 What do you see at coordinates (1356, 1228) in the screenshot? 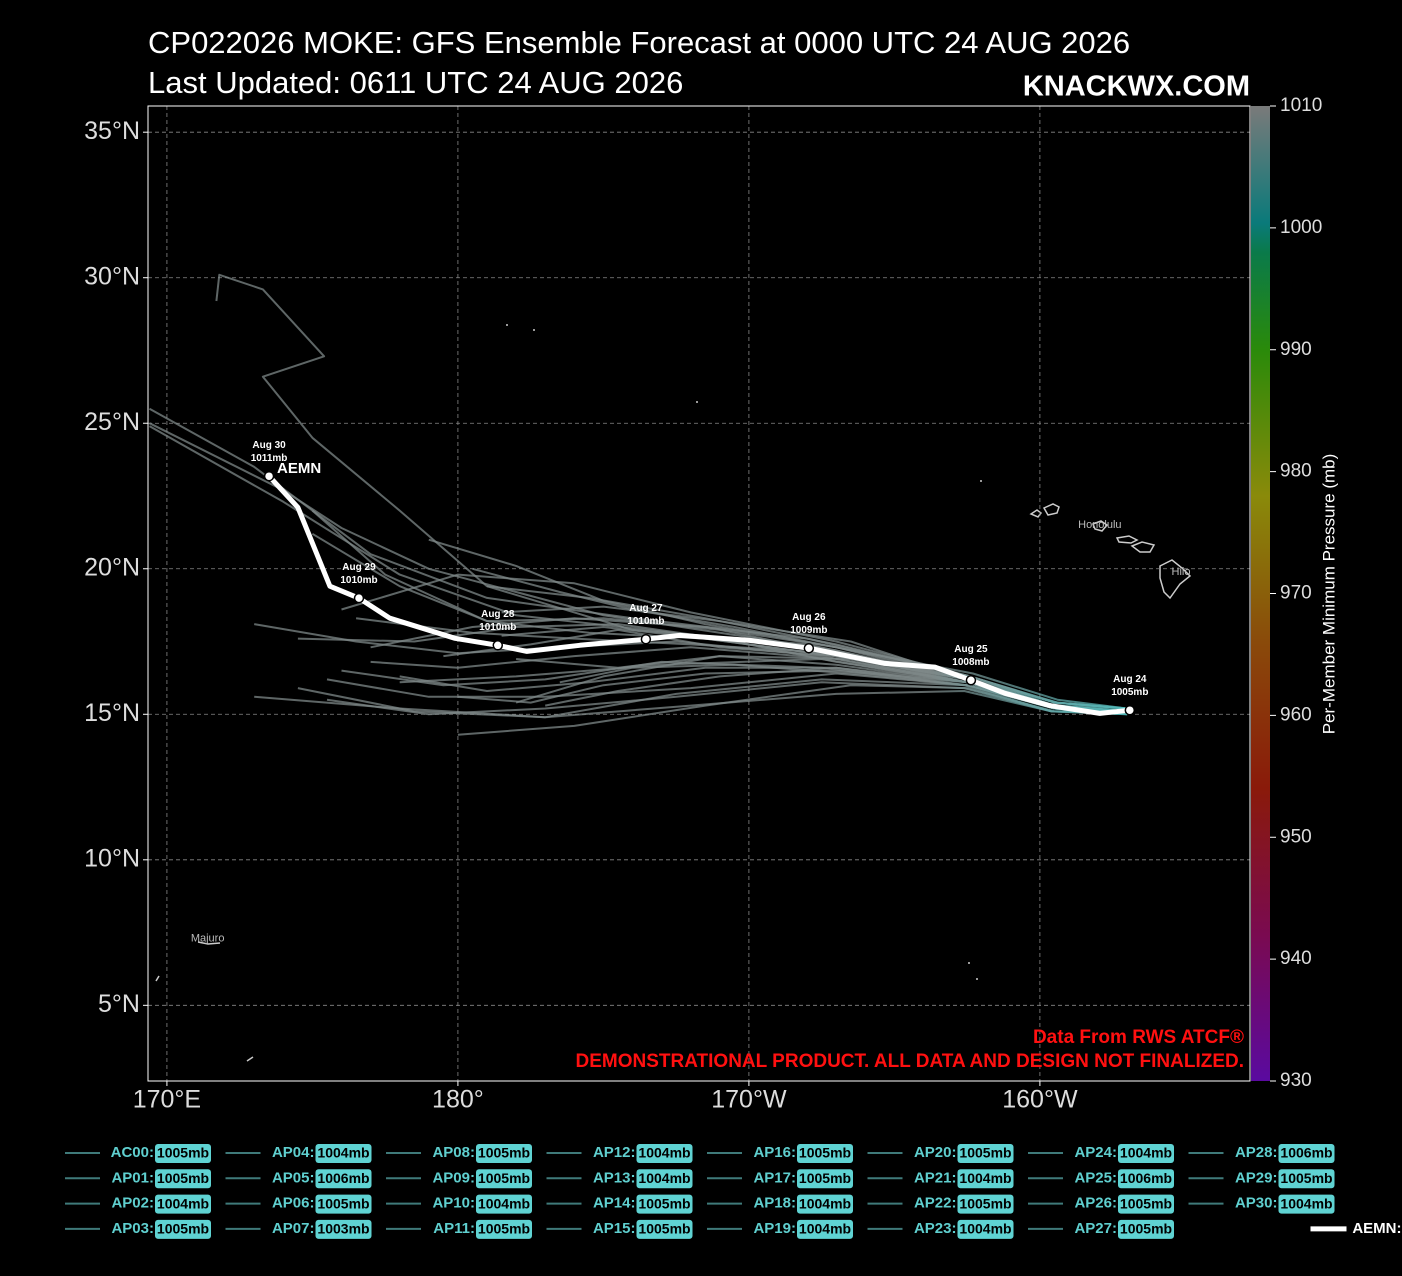
I see `legend-entry: AEMN:1005mb` at bounding box center [1356, 1228].